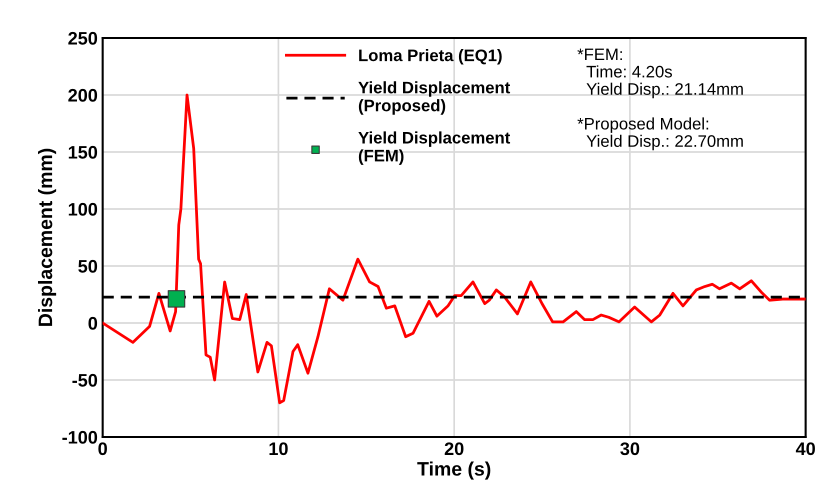 The image size is (828, 500). I want to click on x-tick-label: 20, so click(454, 449).